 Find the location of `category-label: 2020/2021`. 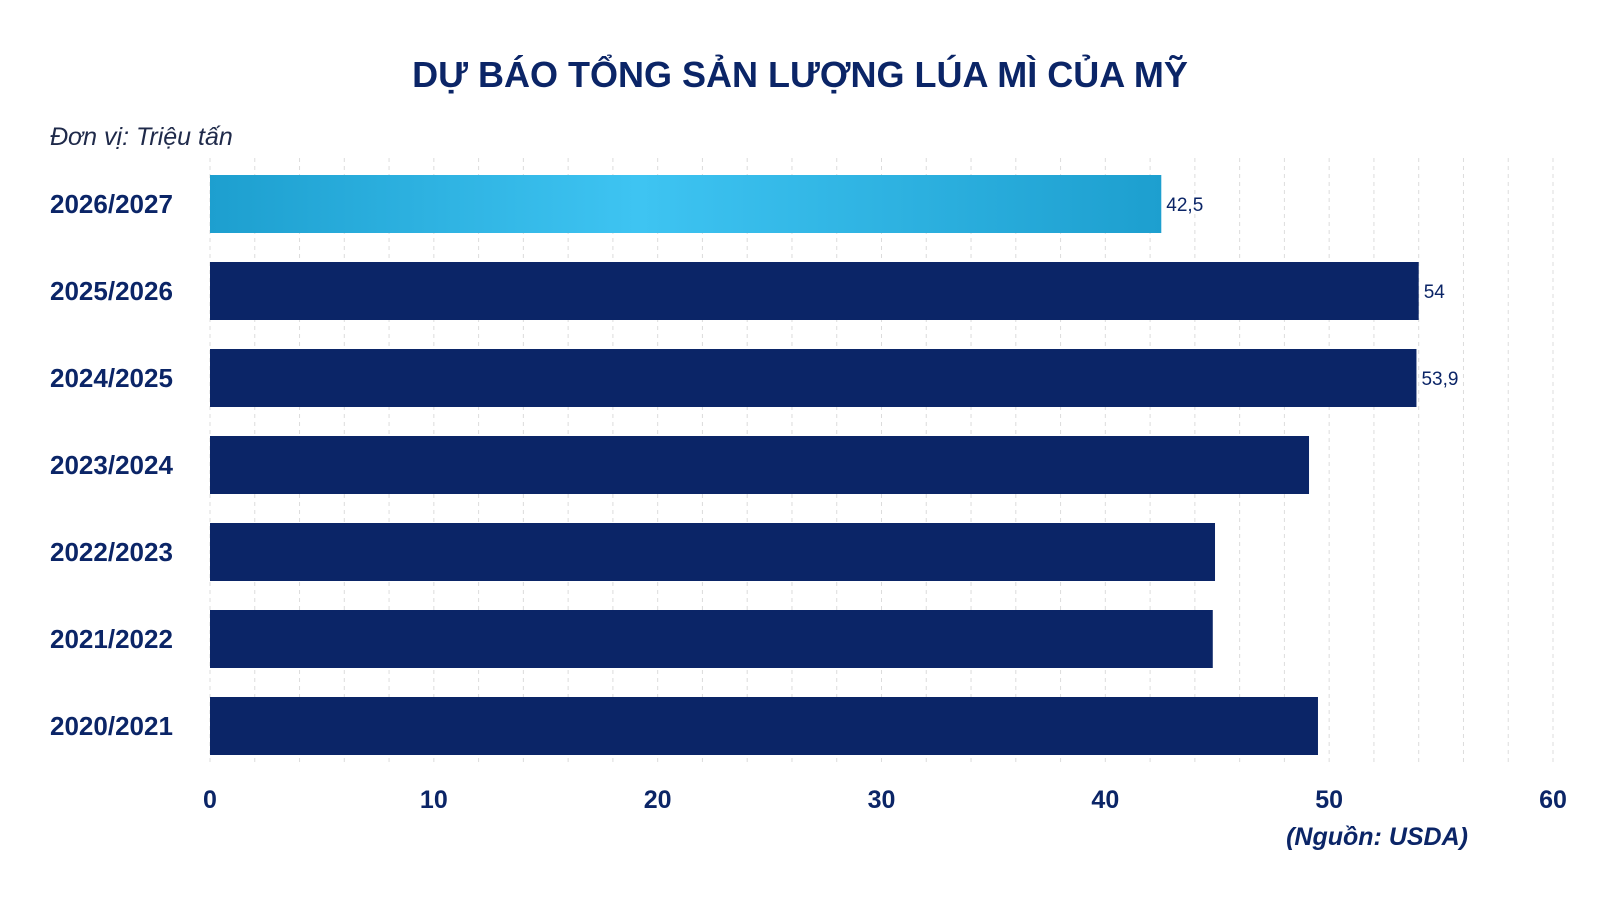

category-label: 2020/2021 is located at coordinates (111, 726).